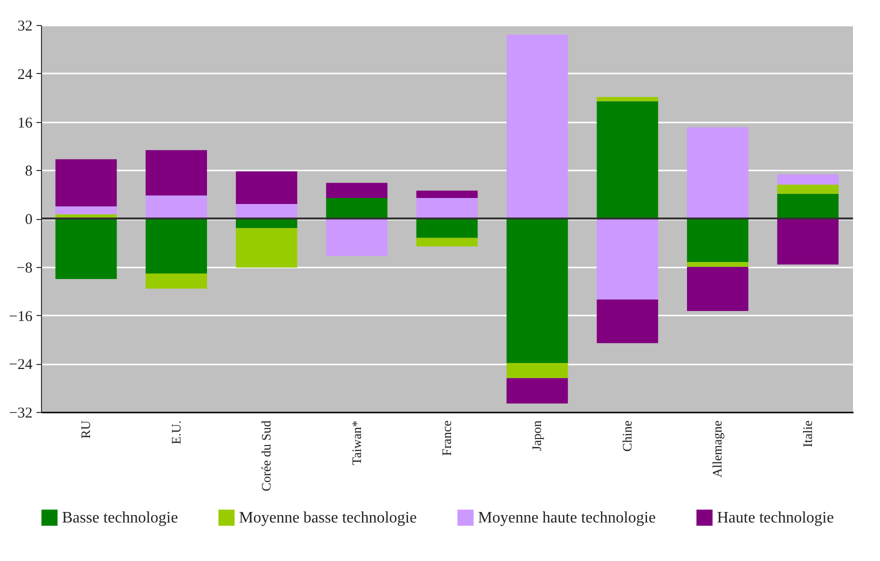  Describe the element at coordinates (21, 316) in the screenshot. I see `y-tick-label: −16` at that location.